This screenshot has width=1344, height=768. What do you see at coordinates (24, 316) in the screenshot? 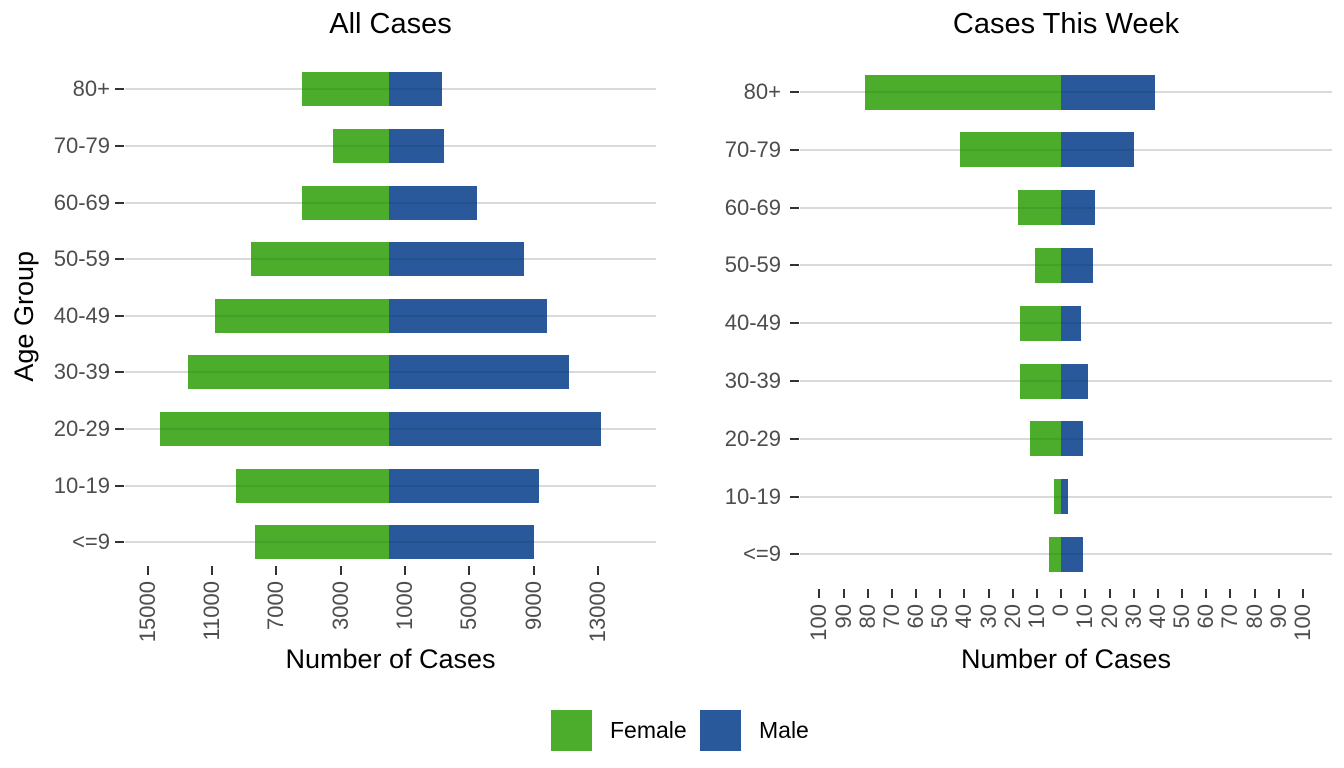
I see `y-axis-title: Age Group` at bounding box center [24, 316].